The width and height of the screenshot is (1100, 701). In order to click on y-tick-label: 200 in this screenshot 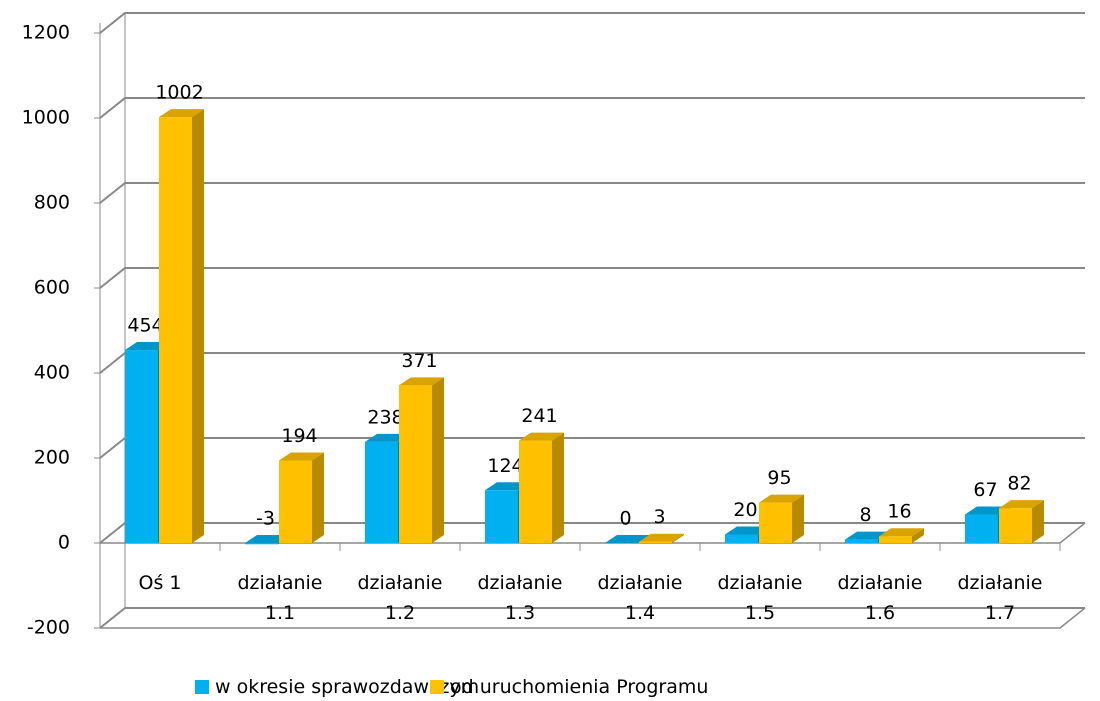, I will do `click(52, 458)`.